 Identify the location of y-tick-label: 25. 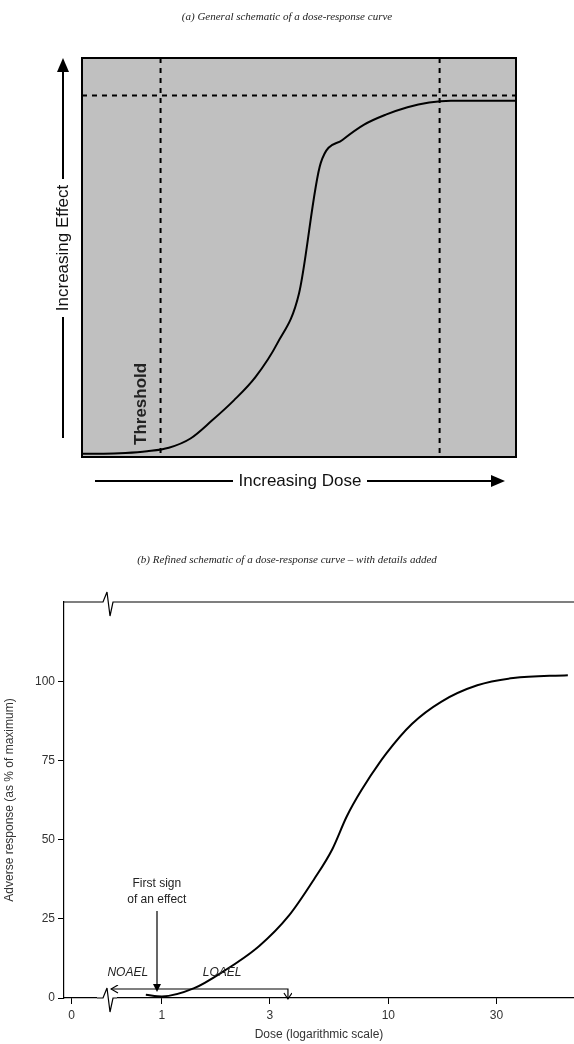
(48, 918).